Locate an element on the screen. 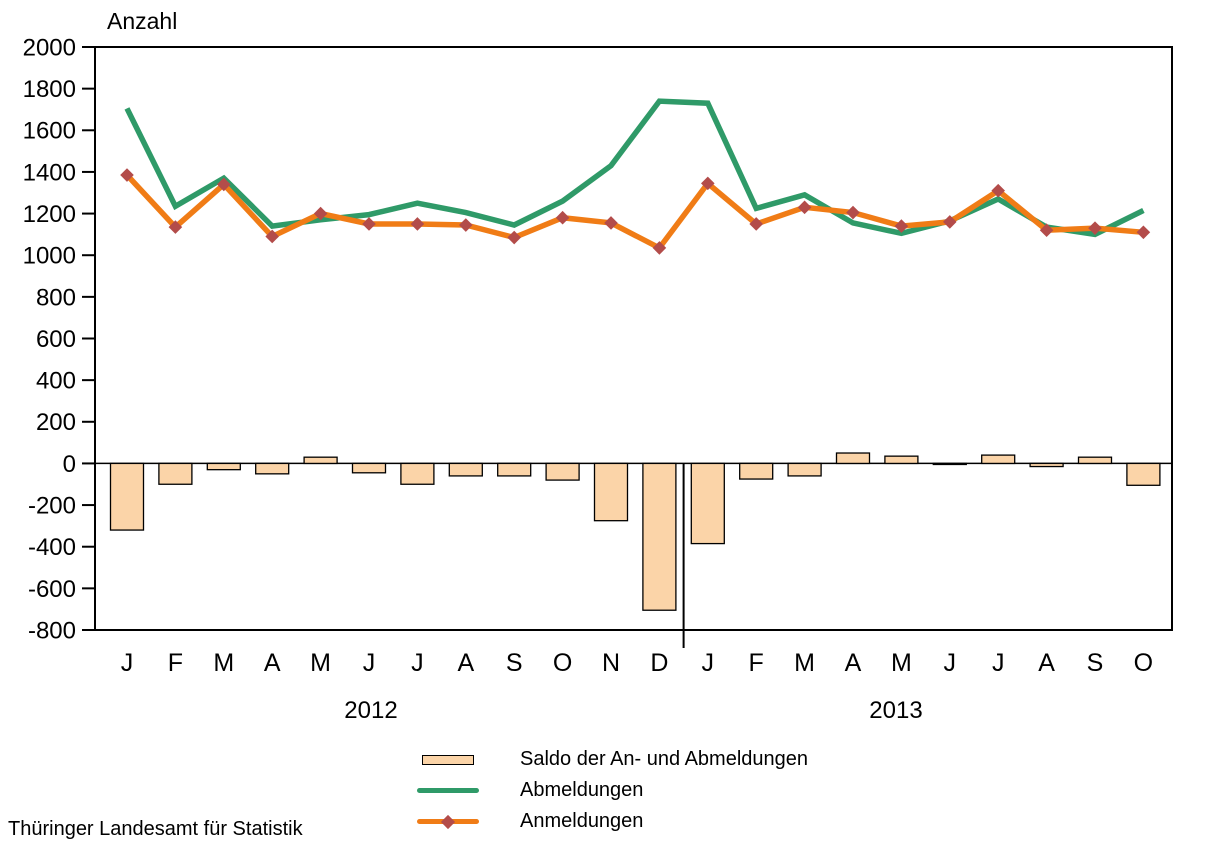 The width and height of the screenshot is (1221, 855). y-axis-tick-label: 2000 is located at coordinates (49, 47).